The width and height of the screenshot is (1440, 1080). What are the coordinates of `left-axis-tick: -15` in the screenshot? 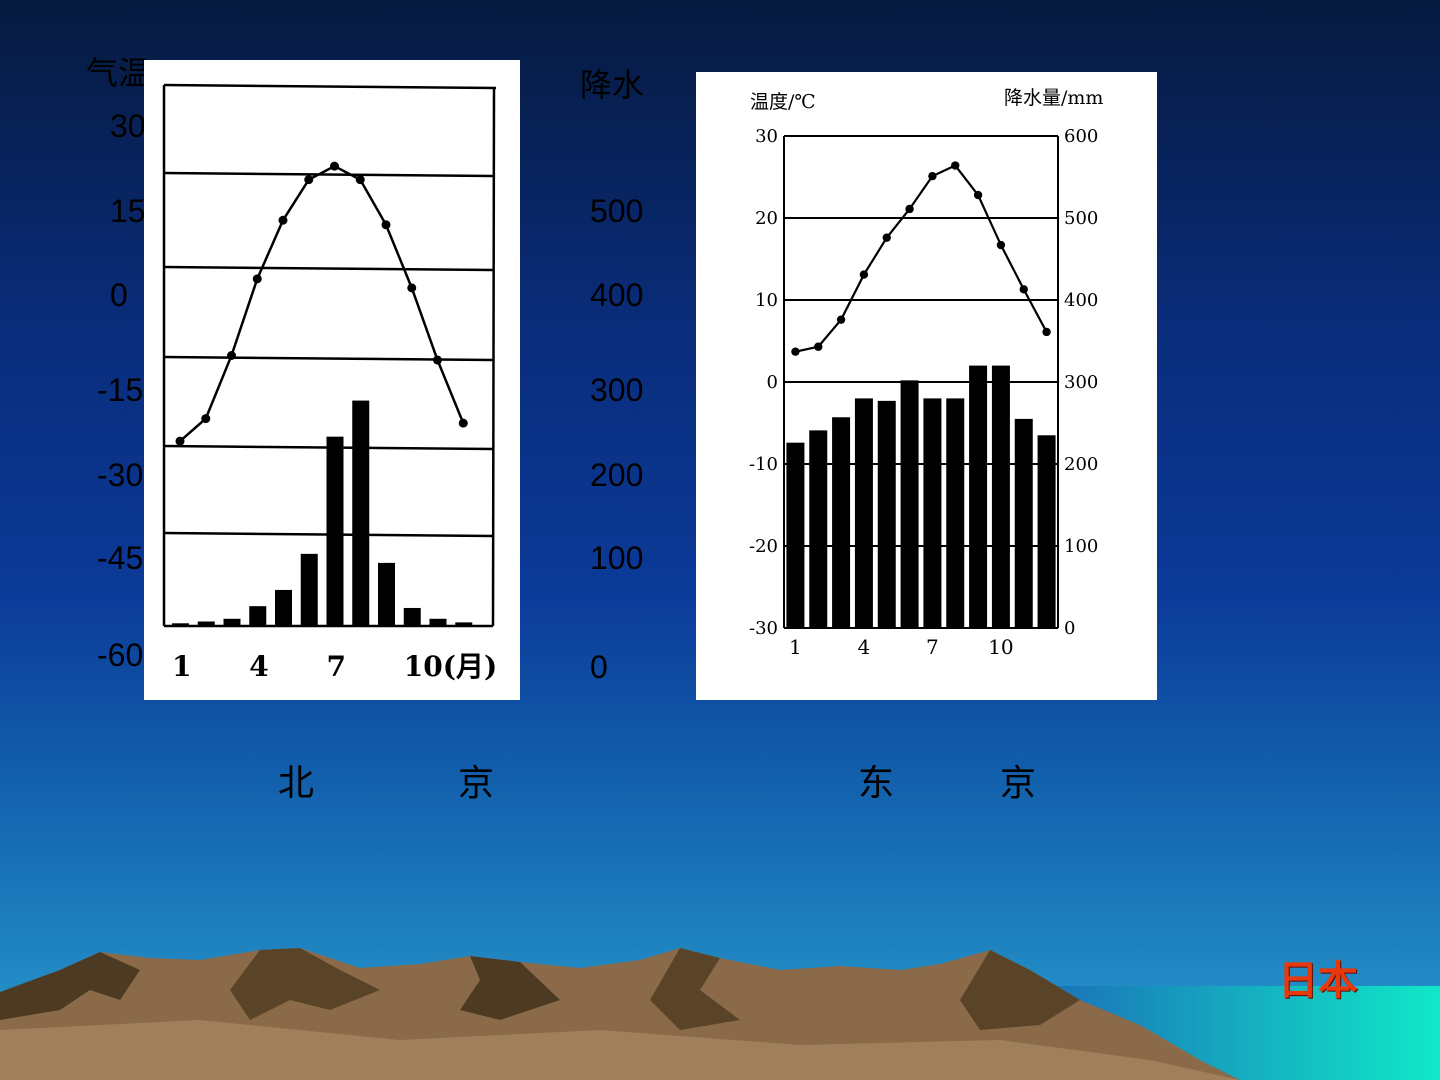 It's located at (120, 390).